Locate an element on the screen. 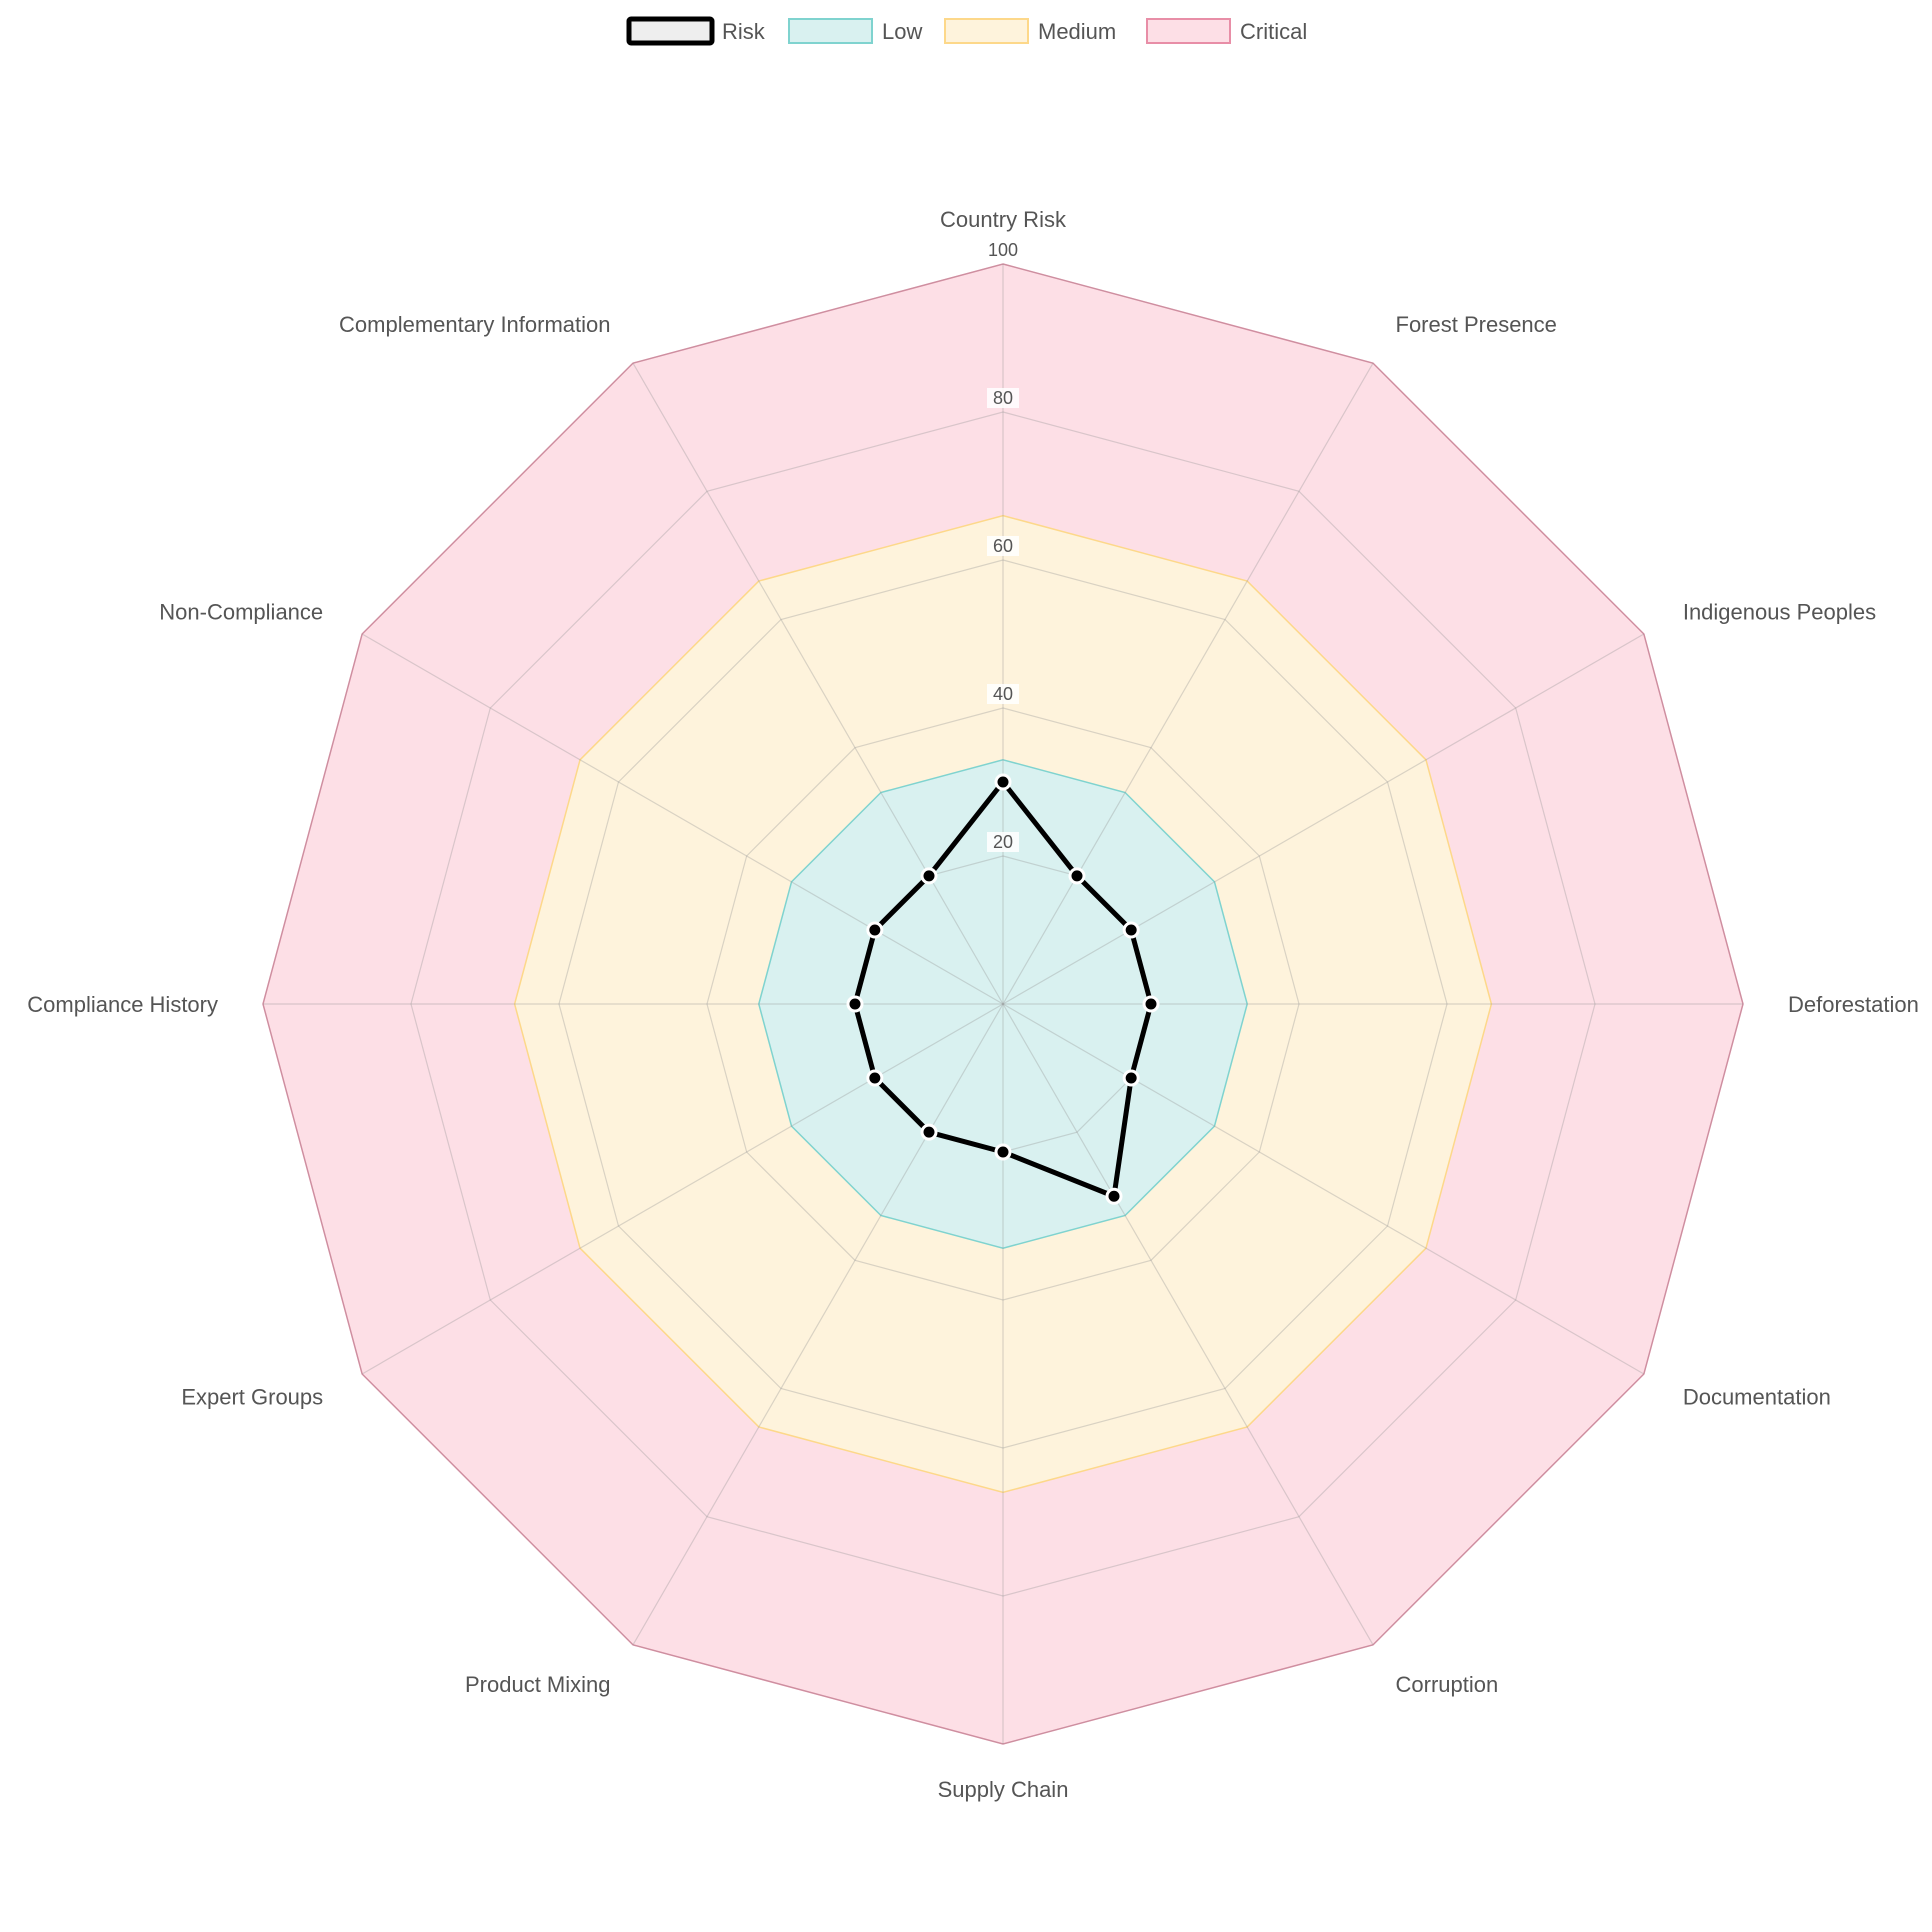 The image size is (1932, 1932). tick: 100 is located at coordinates (1003, 250).